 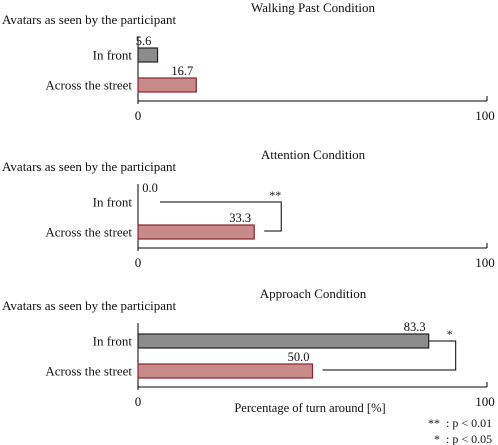 What do you see at coordinates (144, 41) in the screenshot?
I see `data-label: 5.6` at bounding box center [144, 41].